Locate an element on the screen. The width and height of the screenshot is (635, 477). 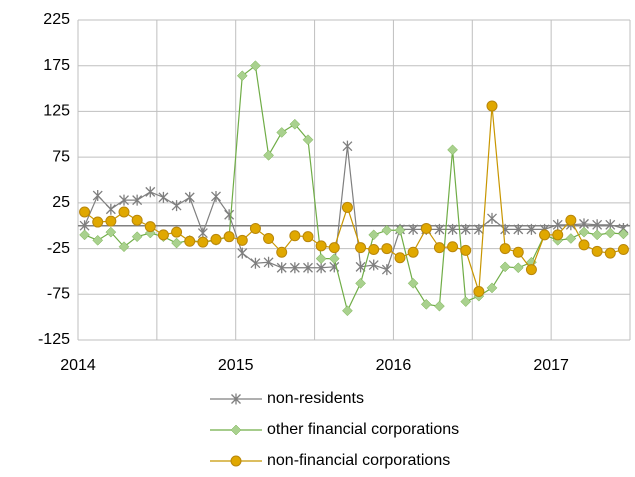
x-tick-label: 2016 is located at coordinates (394, 365).